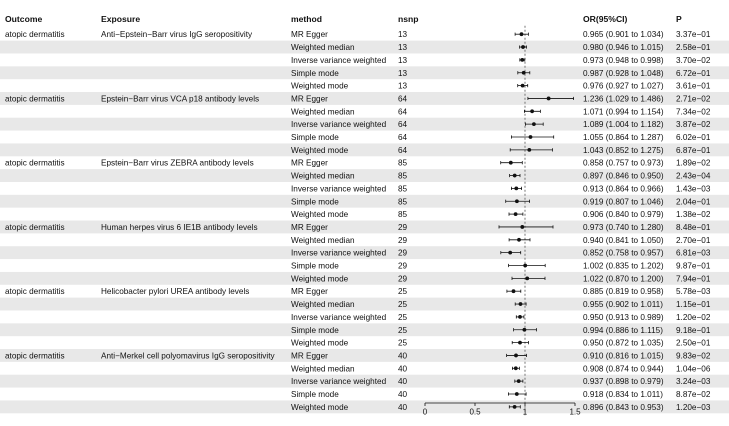 The image size is (729, 426). Describe the element at coordinates (693, 266) in the screenshot. I see `p-value-cell: 9.87e−01` at that location.